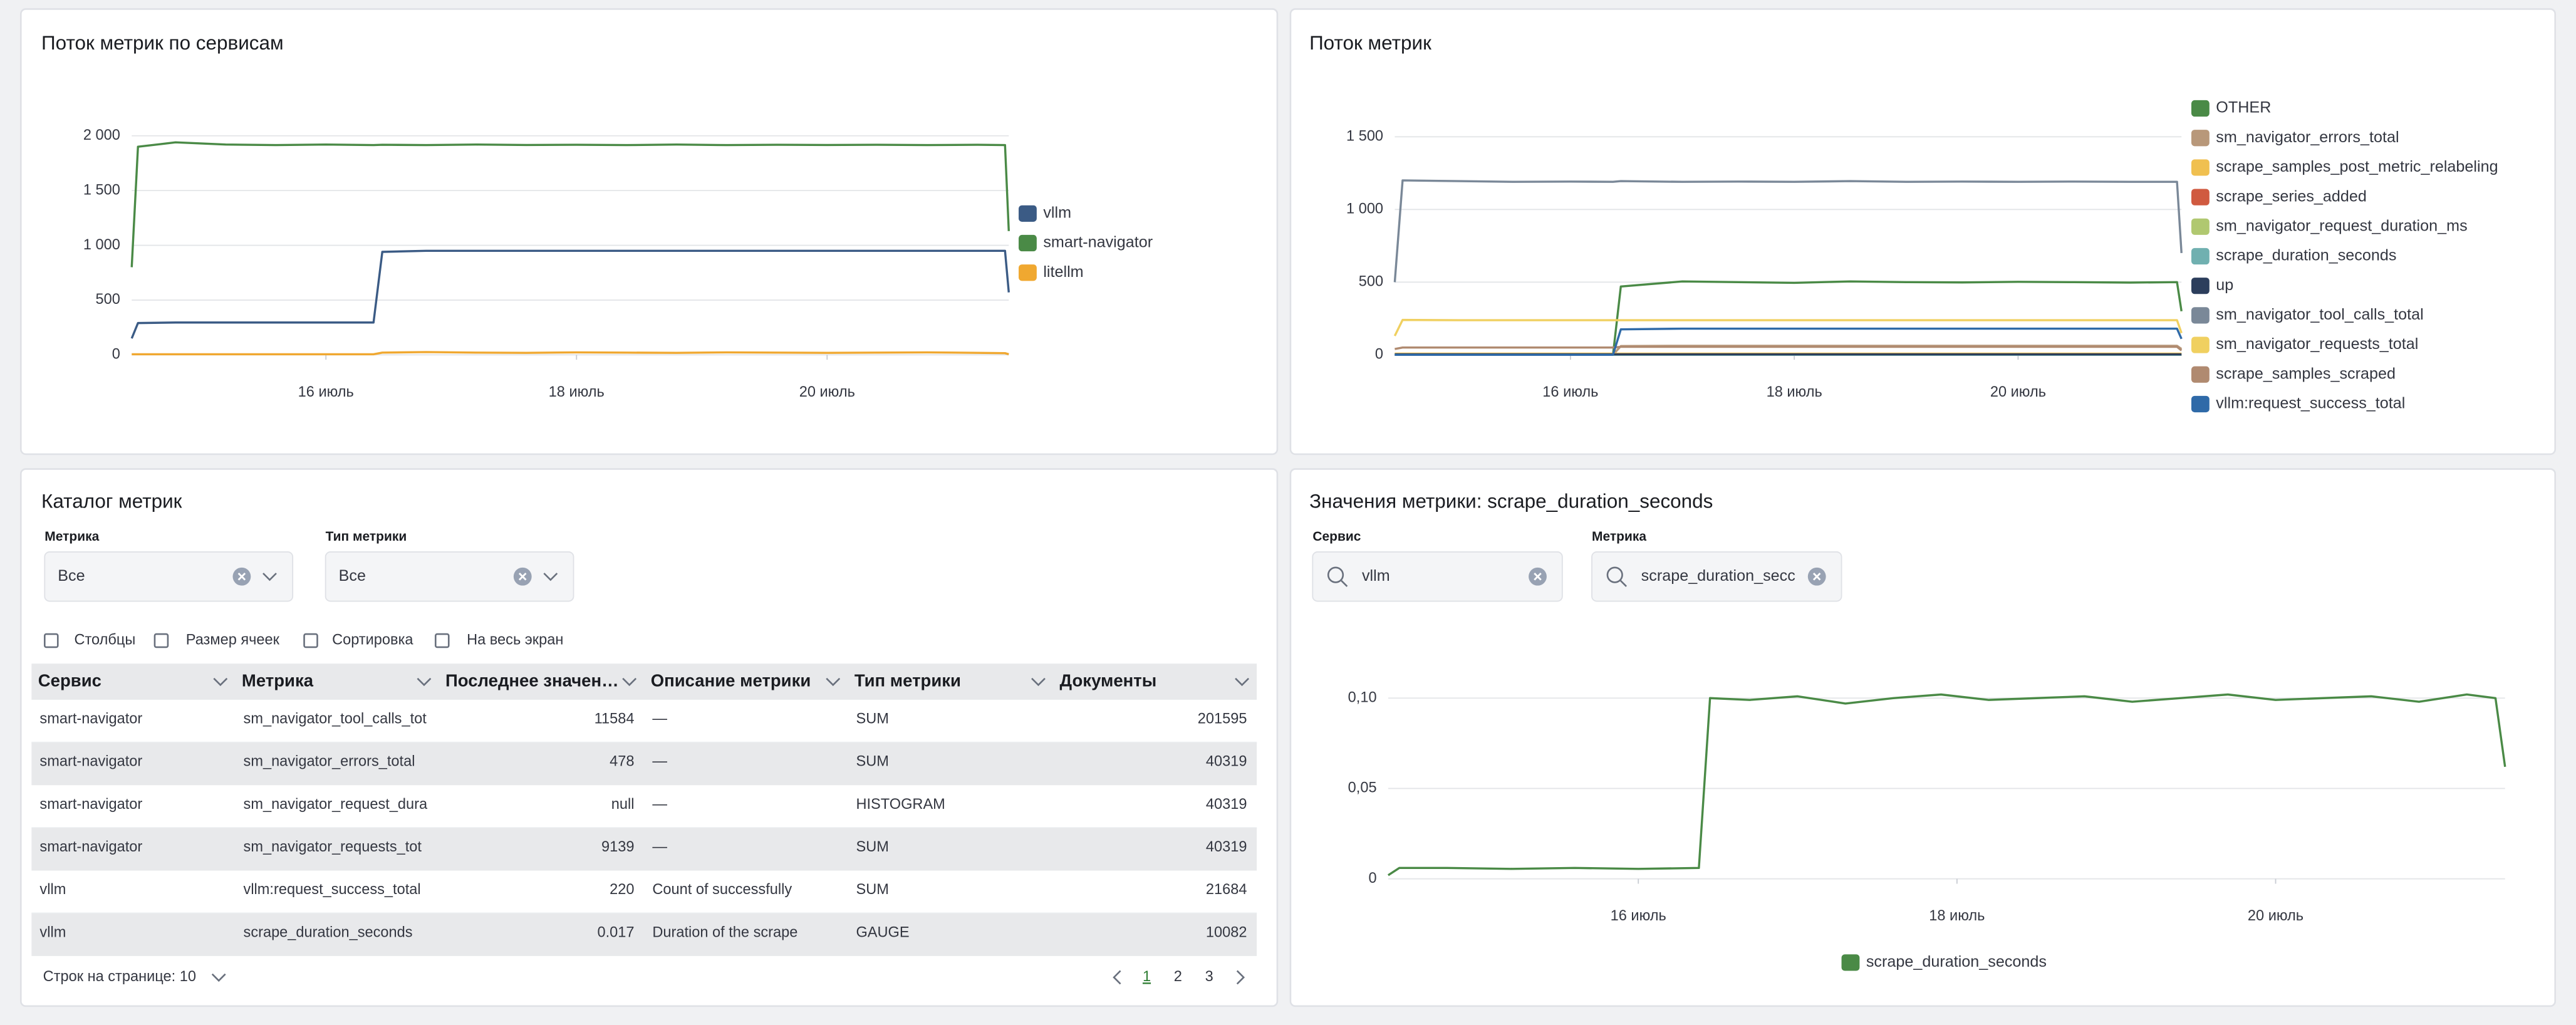 This screenshot has height=1025, width=2576. What do you see at coordinates (2357, 166) in the screenshot?
I see `legend-label: scrape_samples_post_metric_relabeling` at bounding box center [2357, 166].